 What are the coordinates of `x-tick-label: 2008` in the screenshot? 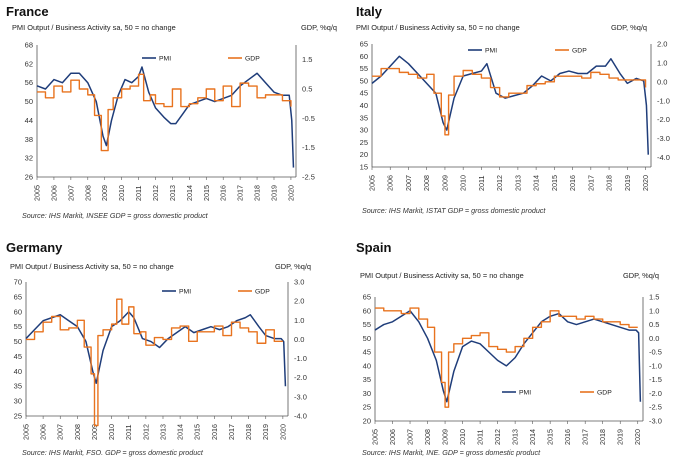 It's located at (427, 437).